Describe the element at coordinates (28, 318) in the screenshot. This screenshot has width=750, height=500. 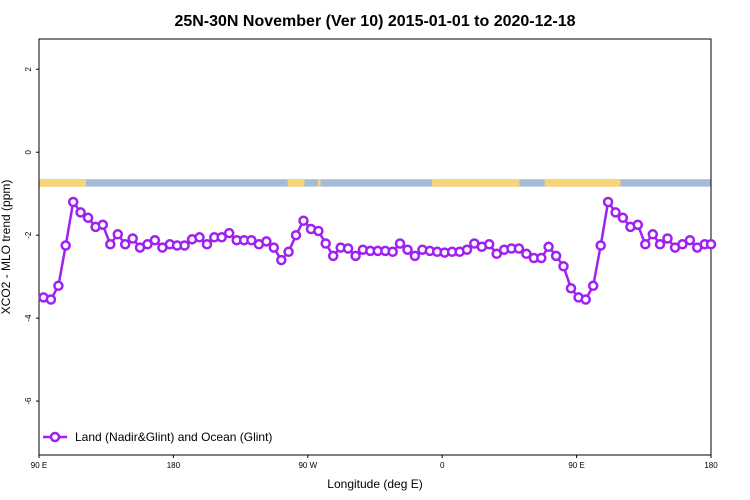
I see `y-tick-label: -4` at that location.